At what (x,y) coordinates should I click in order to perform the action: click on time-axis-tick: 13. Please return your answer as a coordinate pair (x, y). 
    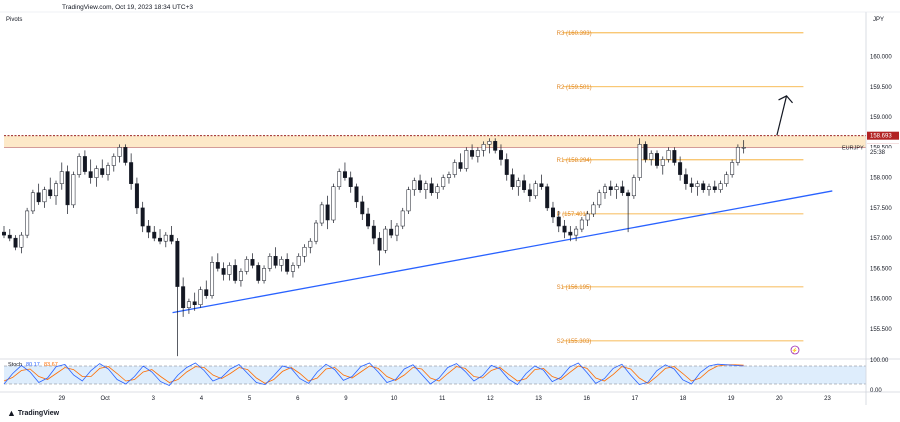
    Looking at the image, I should click on (538, 399).